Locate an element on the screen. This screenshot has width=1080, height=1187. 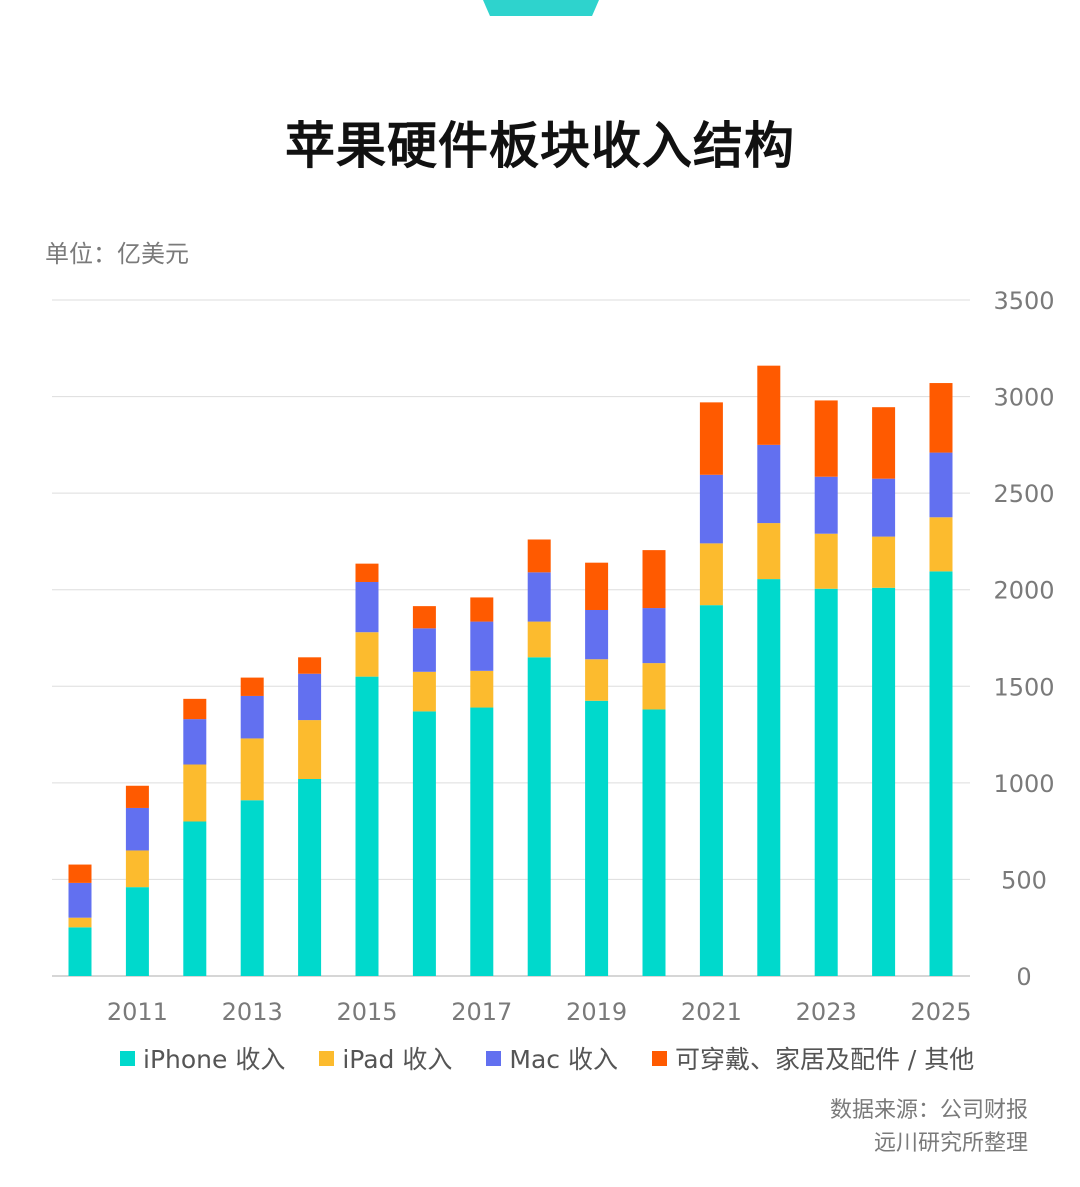
x-tick-label: 2015 is located at coordinates (366, 1012).